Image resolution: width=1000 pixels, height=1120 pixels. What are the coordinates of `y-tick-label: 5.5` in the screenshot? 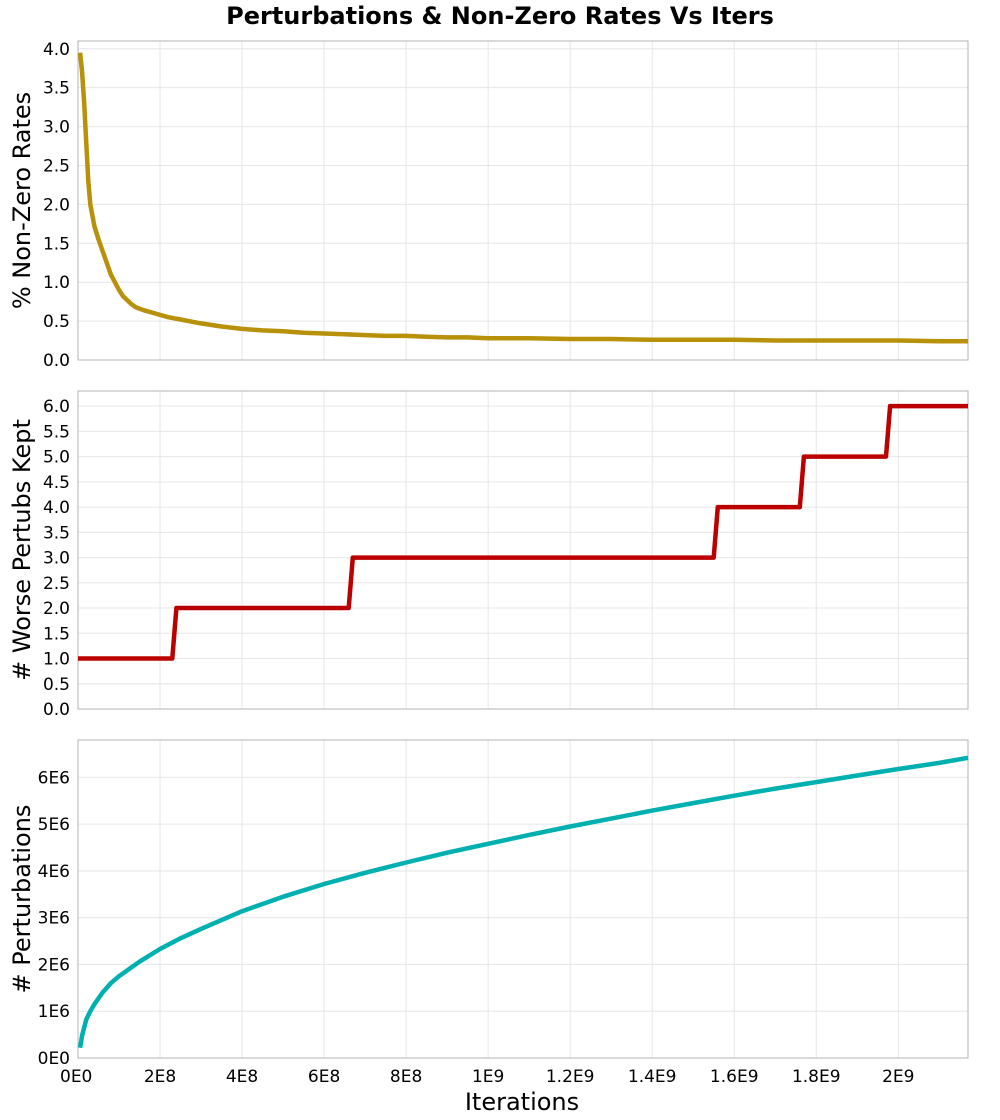 It's located at (56, 432).